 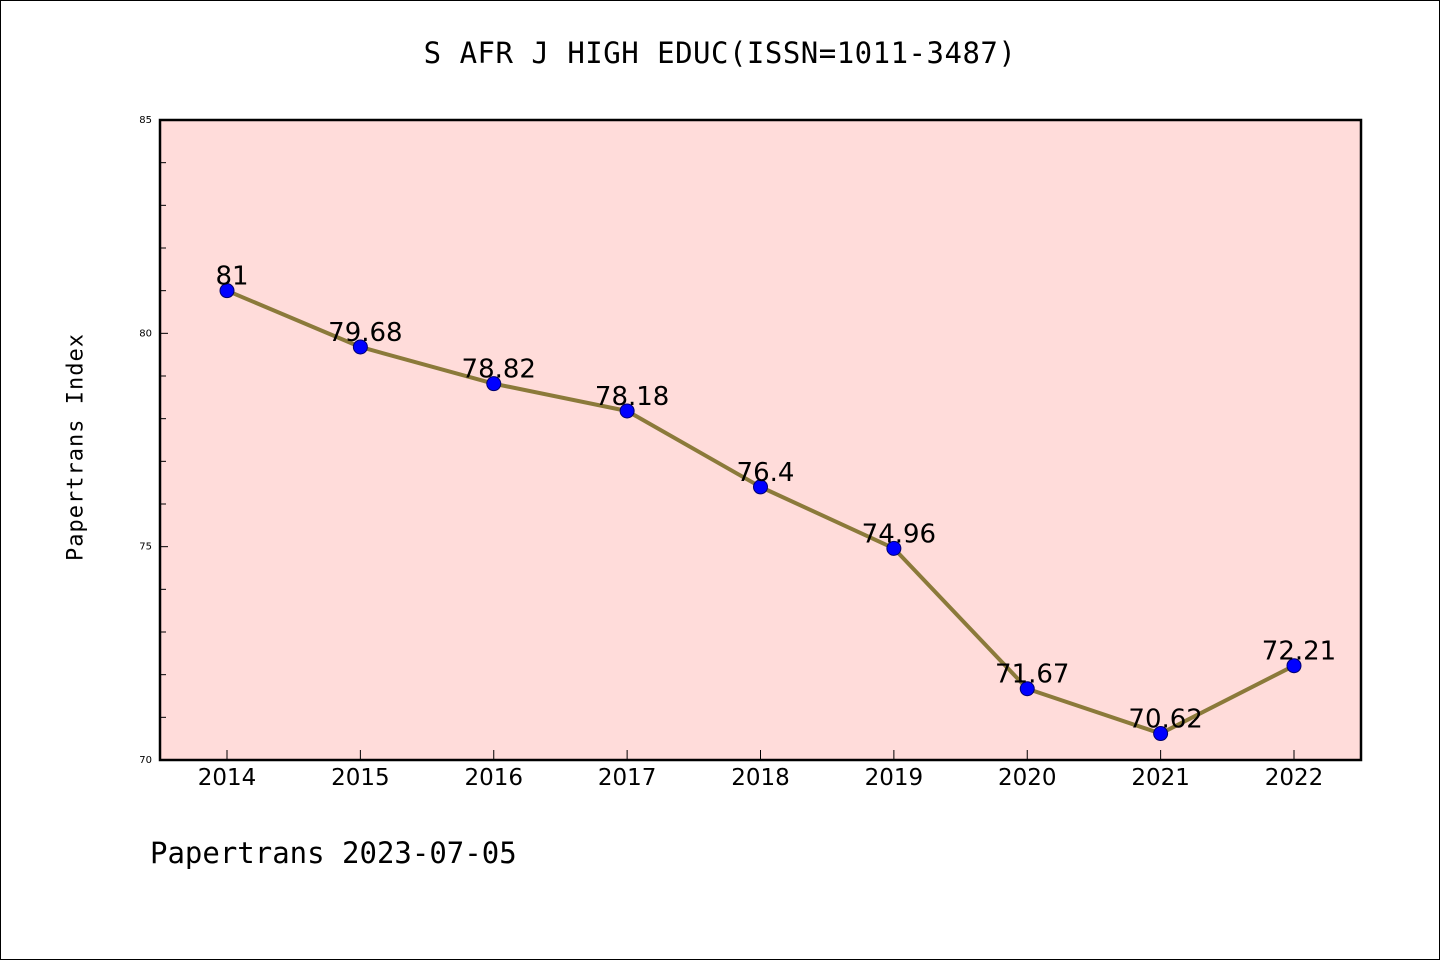 What do you see at coordinates (493, 778) in the screenshot?
I see `x-tick-label: 2016` at bounding box center [493, 778].